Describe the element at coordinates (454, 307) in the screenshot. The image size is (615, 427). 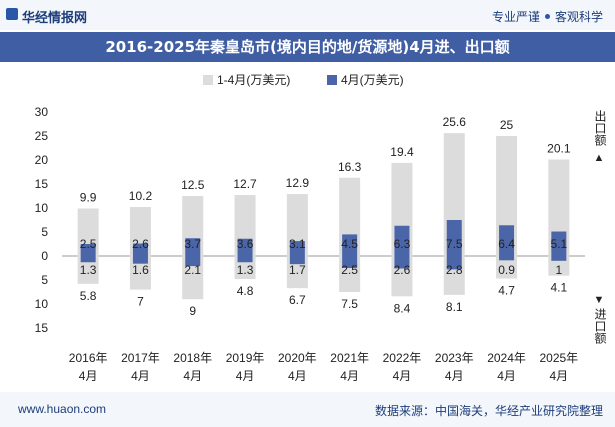
I see `label-cumulative-import: 8.1` at that location.